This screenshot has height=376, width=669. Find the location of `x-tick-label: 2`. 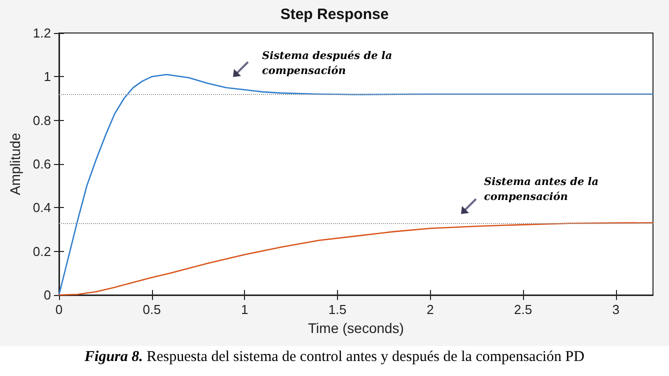

x-tick-label: 2 is located at coordinates (430, 309).